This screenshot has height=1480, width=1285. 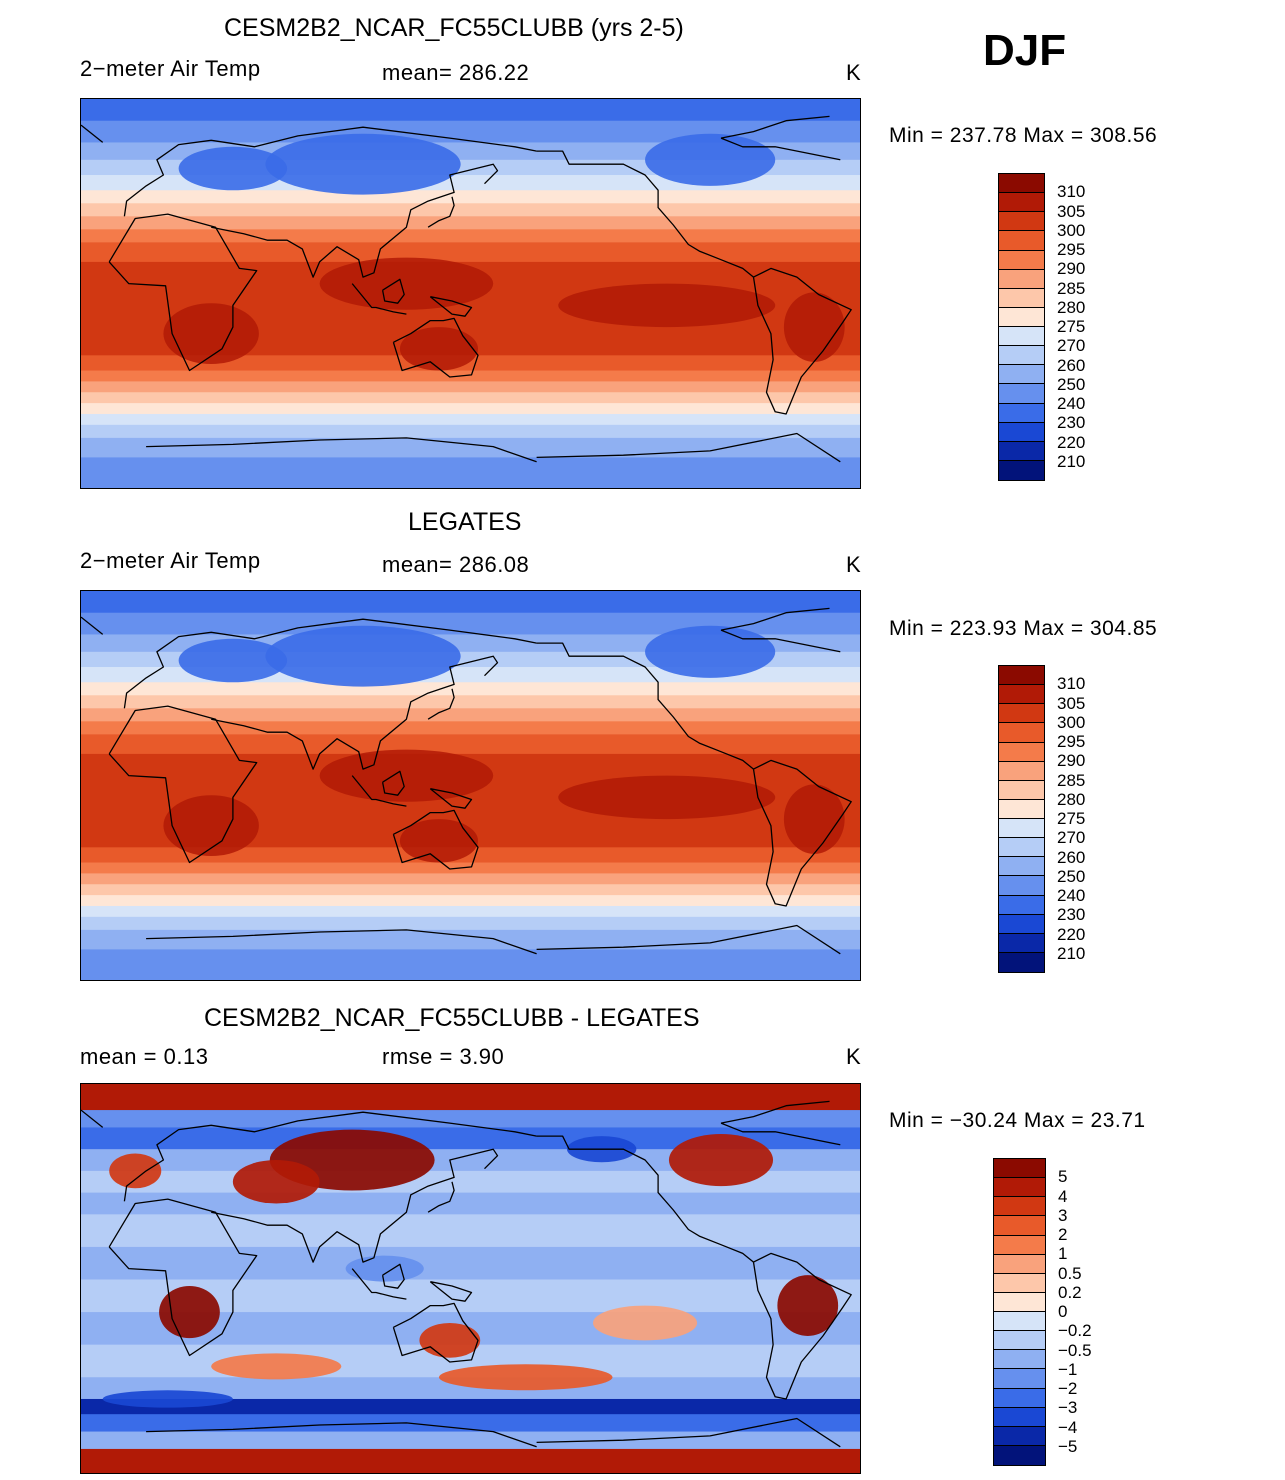 I want to click on colorbar-tick-label: 5, so click(x=1063, y=1177).